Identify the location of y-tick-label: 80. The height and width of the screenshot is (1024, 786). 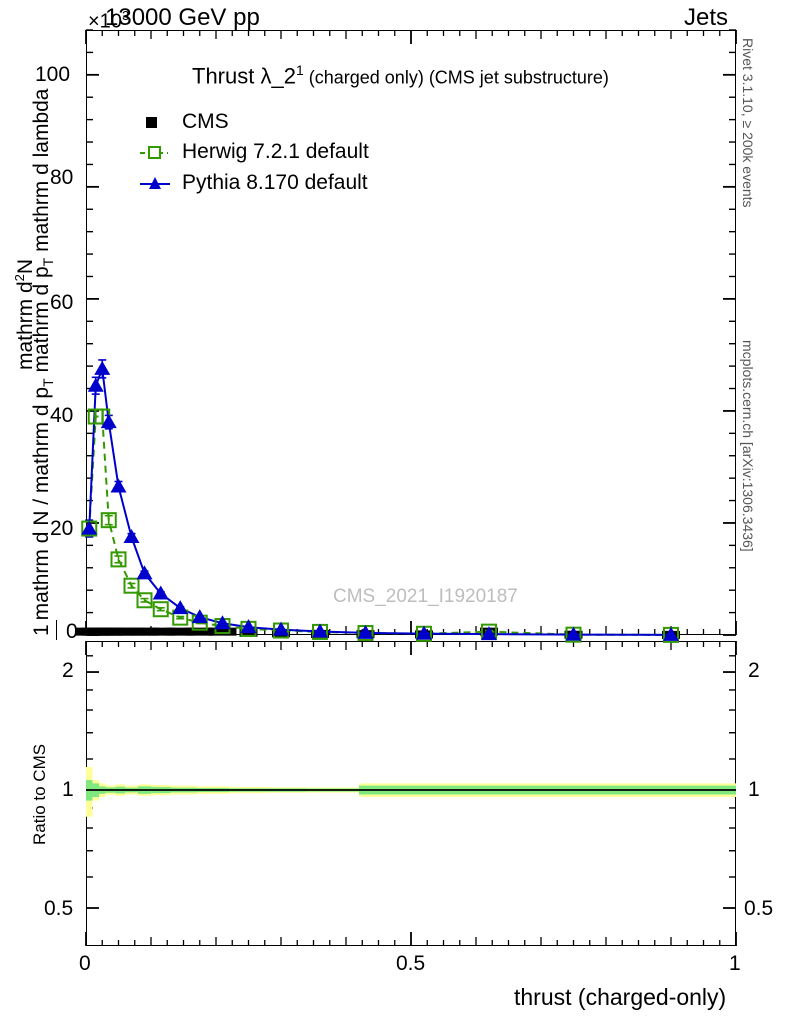
(62, 177).